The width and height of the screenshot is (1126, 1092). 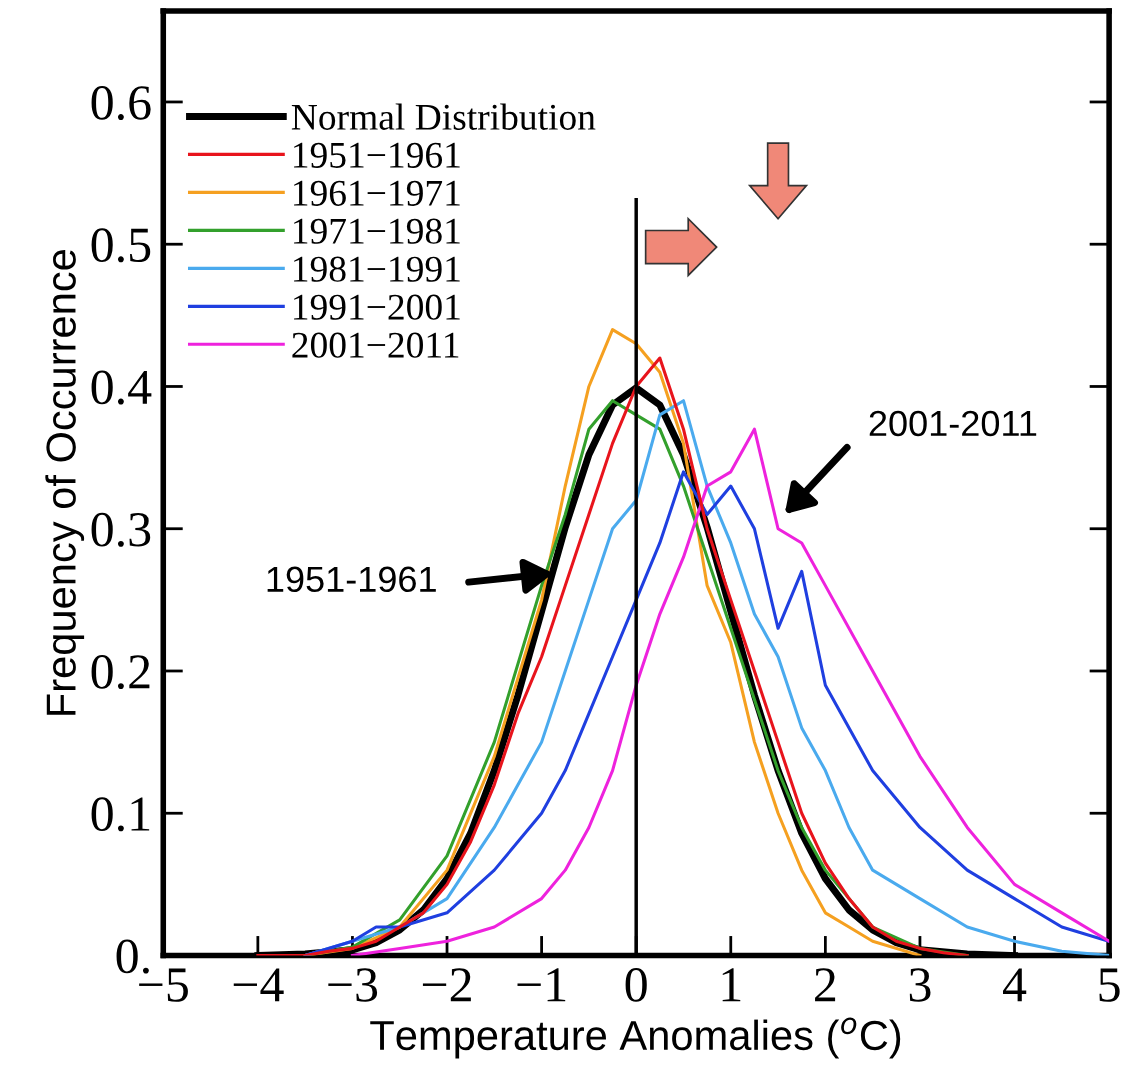 What do you see at coordinates (1109, 985) in the screenshot?
I see `x-tick-label: 5` at bounding box center [1109, 985].